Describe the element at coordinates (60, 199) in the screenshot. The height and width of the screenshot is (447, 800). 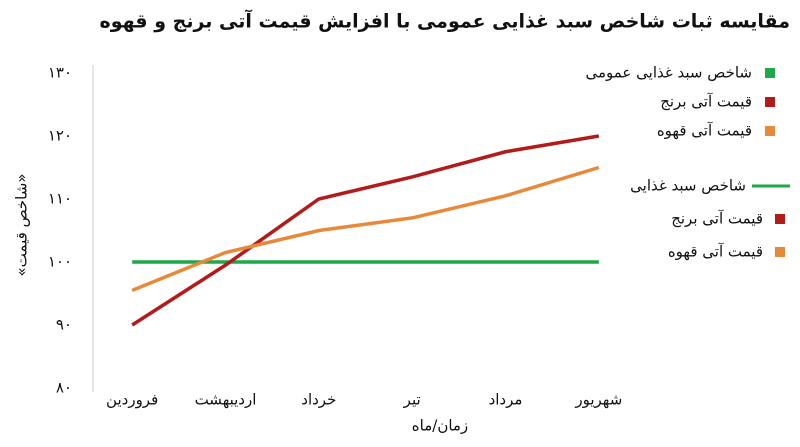
I see `y-tick-label: ۱۱۰` at that location.